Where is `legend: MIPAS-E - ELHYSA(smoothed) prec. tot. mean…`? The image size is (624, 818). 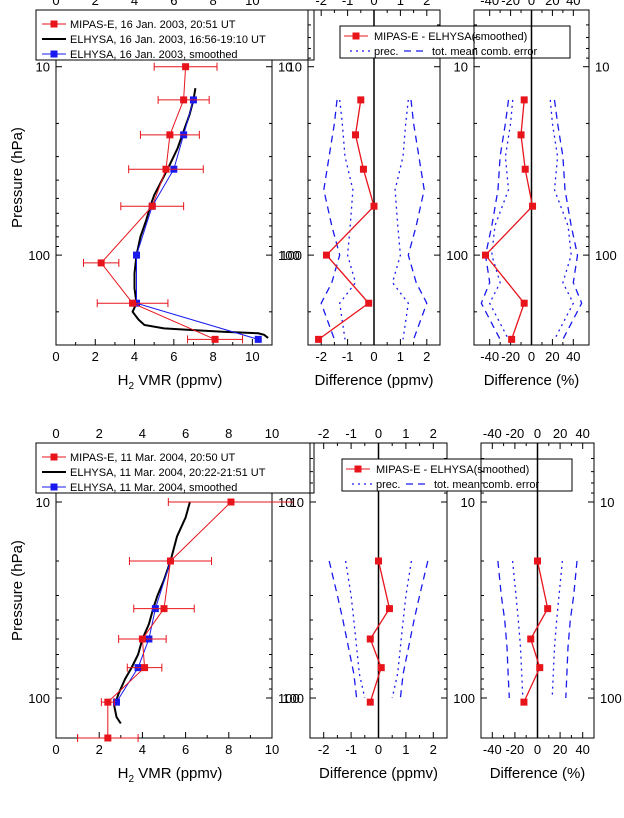 legend: MIPAS-E - ELHYSA(smoothed) prec. tot. mean… is located at coordinates (455, 42).